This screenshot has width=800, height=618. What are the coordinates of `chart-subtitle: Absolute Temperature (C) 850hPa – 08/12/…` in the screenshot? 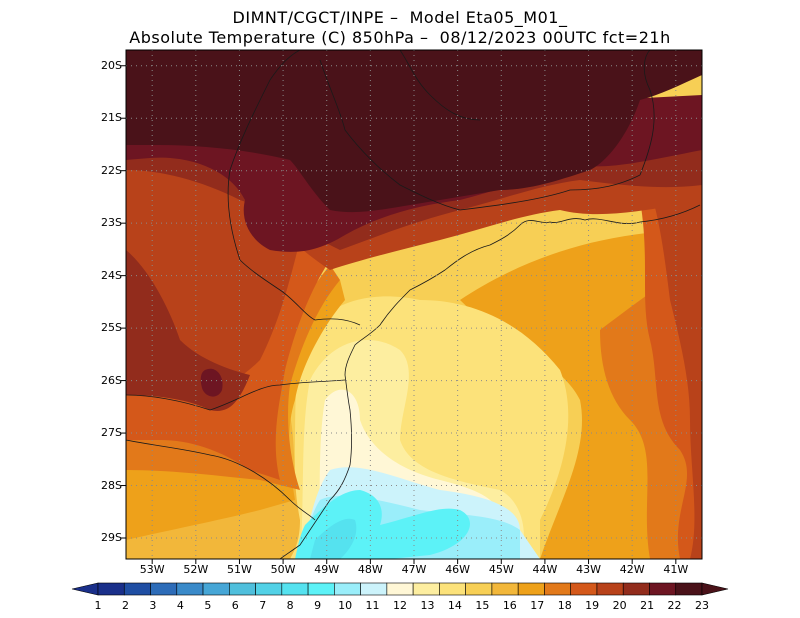 It's located at (400, 37).